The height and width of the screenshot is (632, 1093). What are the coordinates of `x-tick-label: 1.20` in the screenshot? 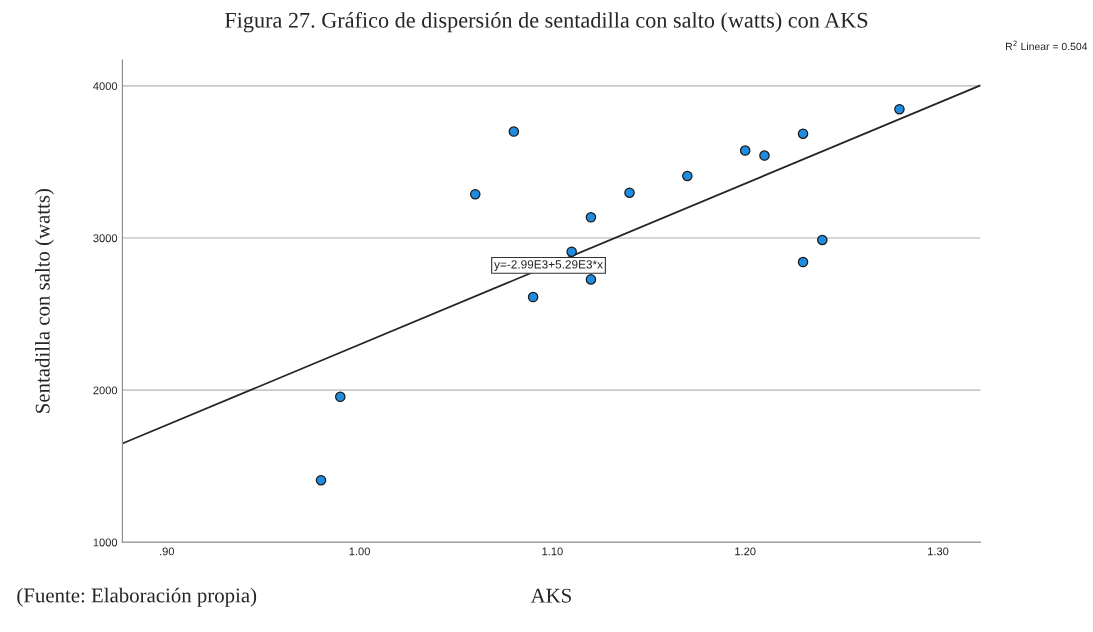 It's located at (745, 551).